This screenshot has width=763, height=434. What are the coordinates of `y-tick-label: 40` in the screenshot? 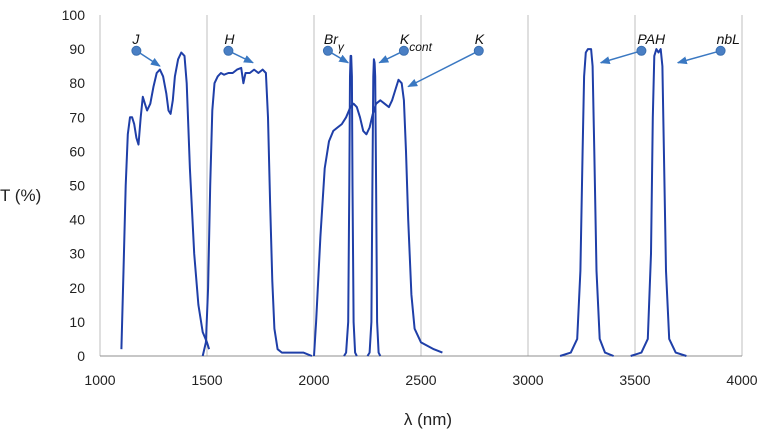 It's located at (77, 220).